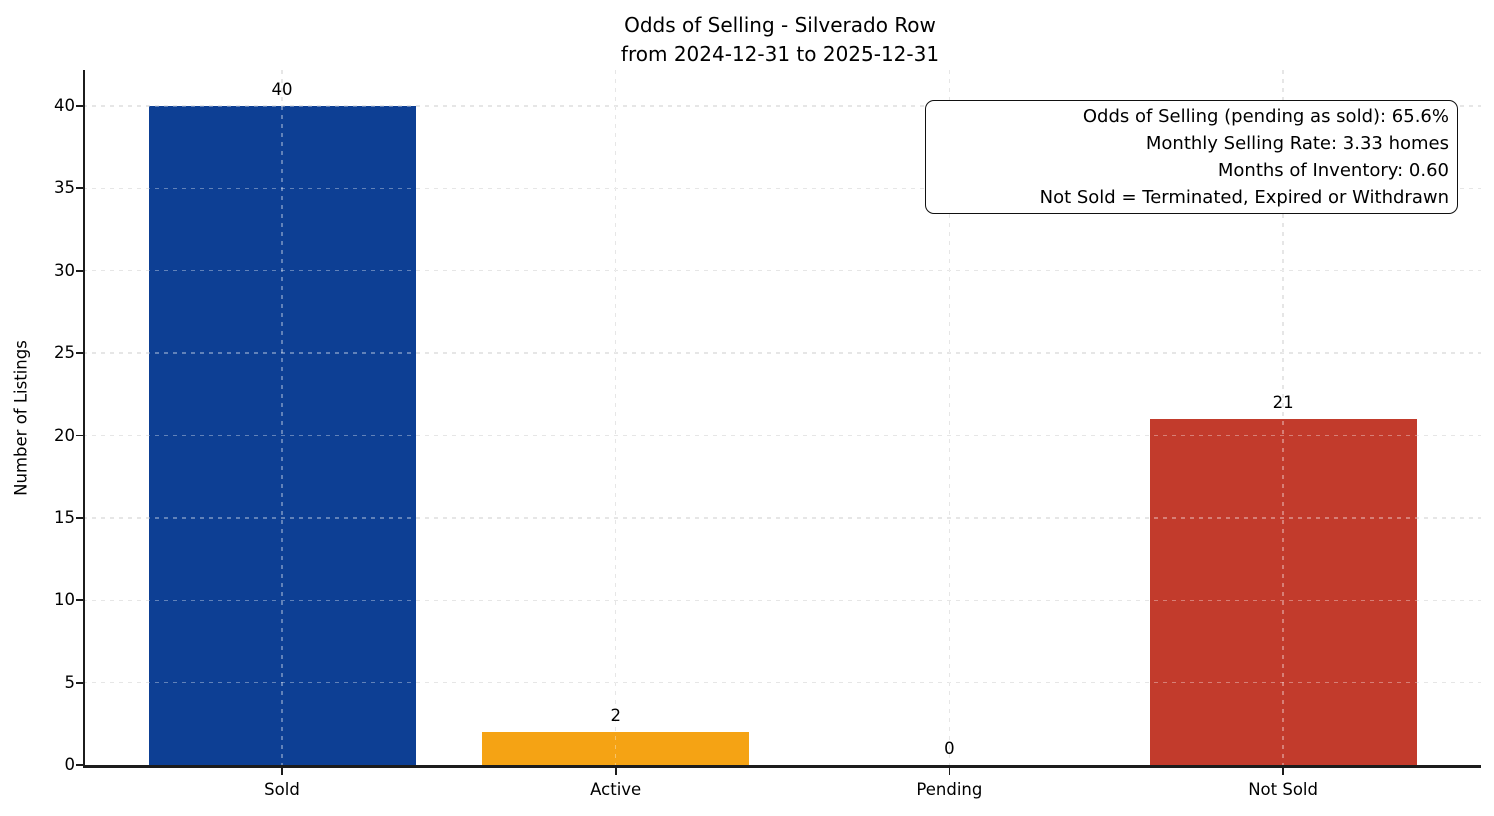  Describe the element at coordinates (282, 789) in the screenshot. I see `x-tick-label: Sold` at that location.